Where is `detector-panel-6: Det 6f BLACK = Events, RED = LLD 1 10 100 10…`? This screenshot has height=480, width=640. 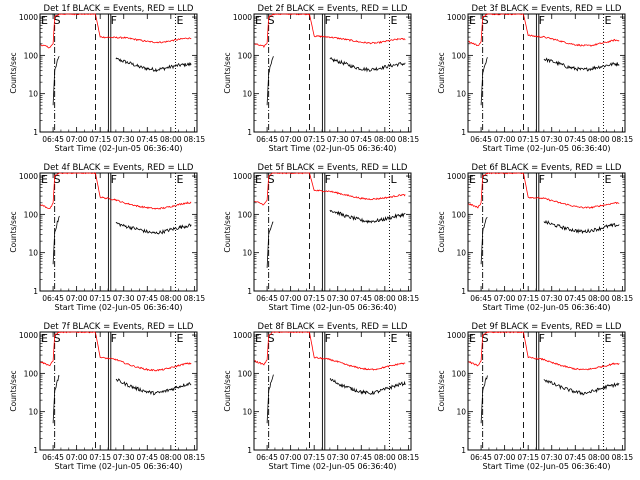
detector-panel-6: Det 6f BLACK = Events, RED = LLD 1 10 100 10… is located at coordinates (535, 237).